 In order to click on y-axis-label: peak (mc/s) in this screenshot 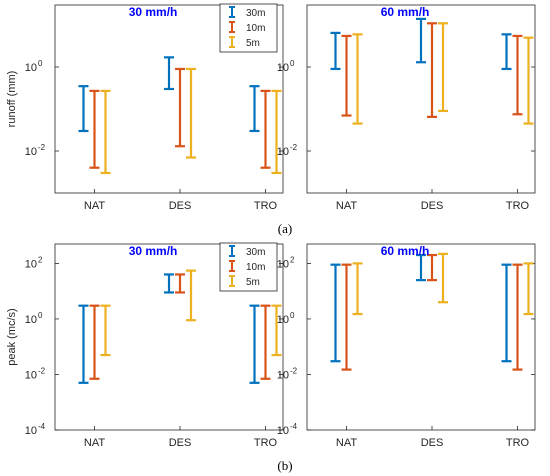, I will do `click(12, 336)`.